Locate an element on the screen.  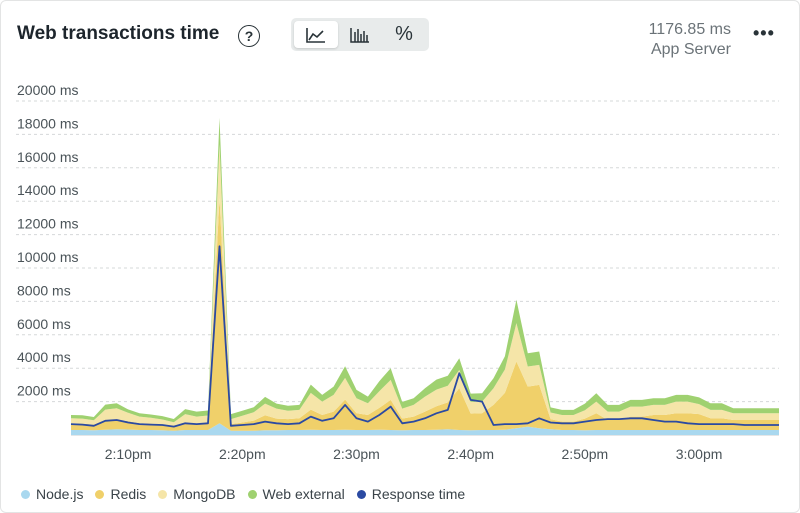
legend-item: Node.js is located at coordinates (52, 494).